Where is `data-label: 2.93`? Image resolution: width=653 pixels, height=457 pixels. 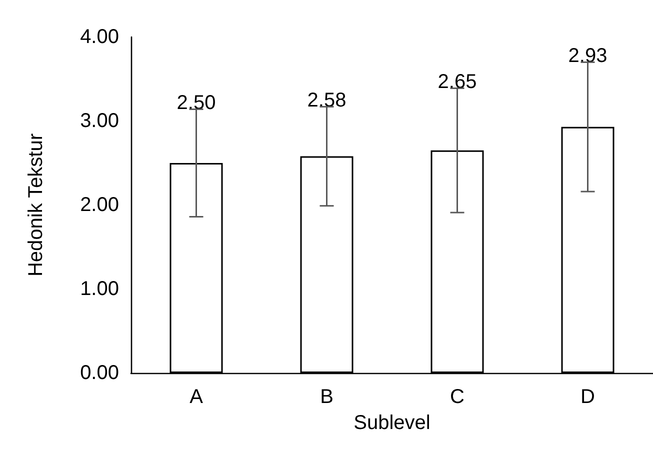
data-label: 2.93 is located at coordinates (588, 56).